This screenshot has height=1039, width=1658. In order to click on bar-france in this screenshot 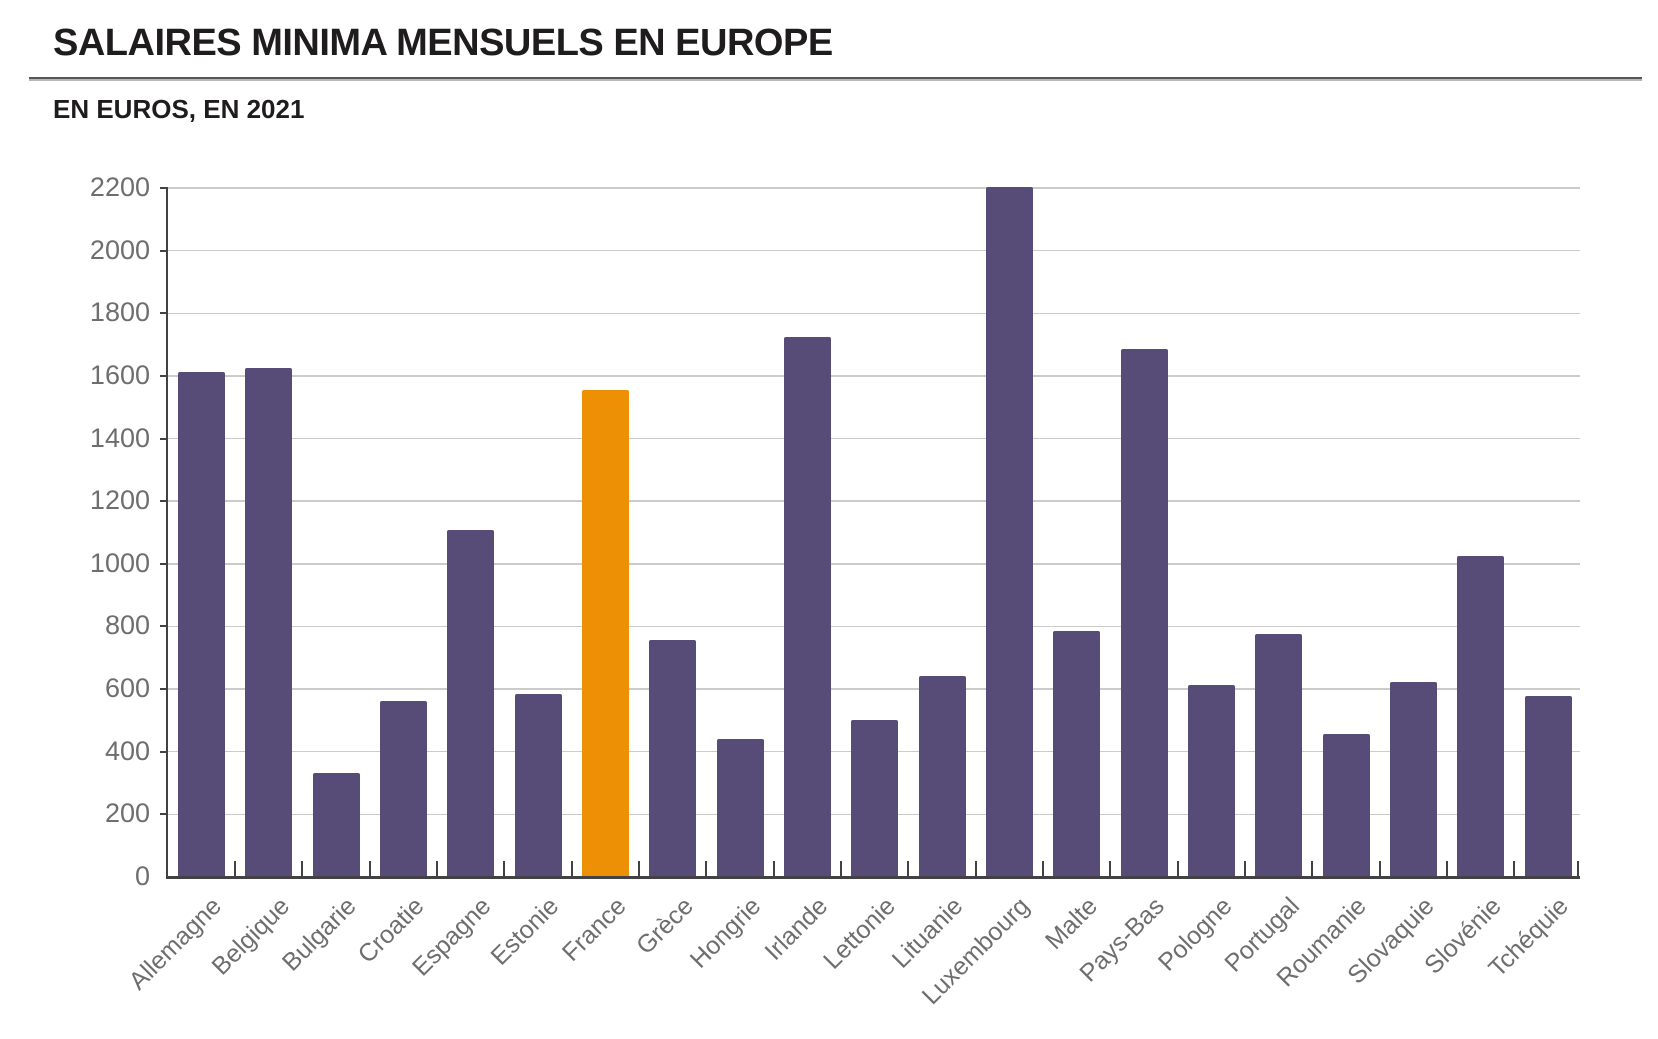, I will do `click(605, 633)`.